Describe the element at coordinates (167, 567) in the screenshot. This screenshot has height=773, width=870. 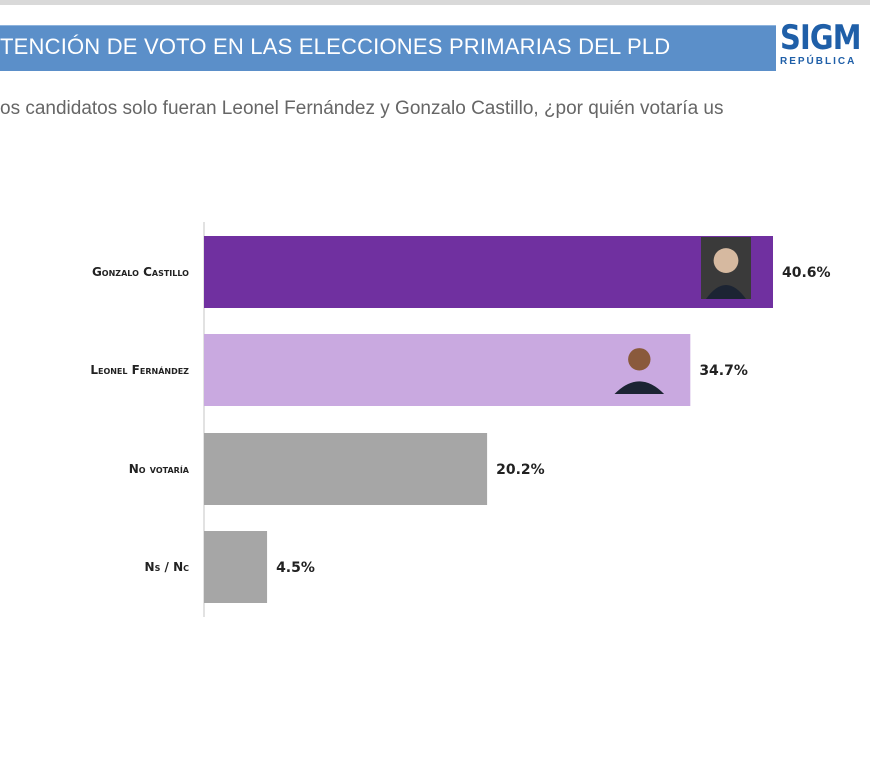
I see `category-label: Ns / Nc` at that location.